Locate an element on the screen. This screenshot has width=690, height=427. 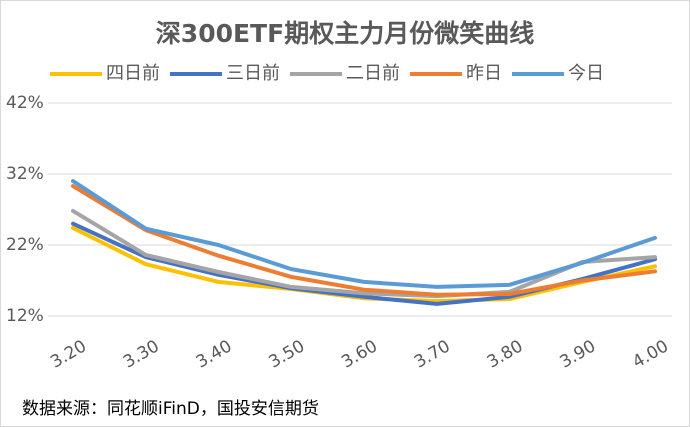
legend-label: 三日前 is located at coordinates (253, 73).